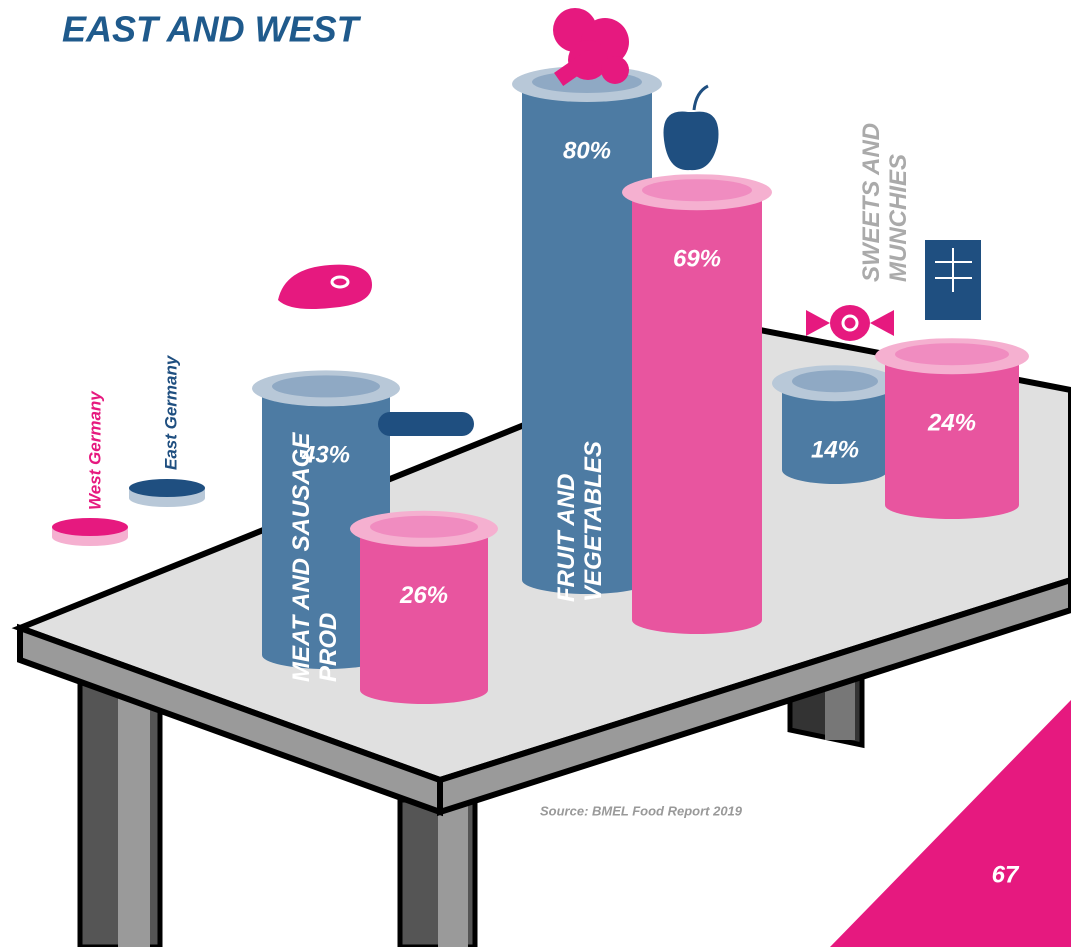  Describe the element at coordinates (641, 810) in the screenshot. I see `source: Source: BMEL Food Report 2019` at that location.